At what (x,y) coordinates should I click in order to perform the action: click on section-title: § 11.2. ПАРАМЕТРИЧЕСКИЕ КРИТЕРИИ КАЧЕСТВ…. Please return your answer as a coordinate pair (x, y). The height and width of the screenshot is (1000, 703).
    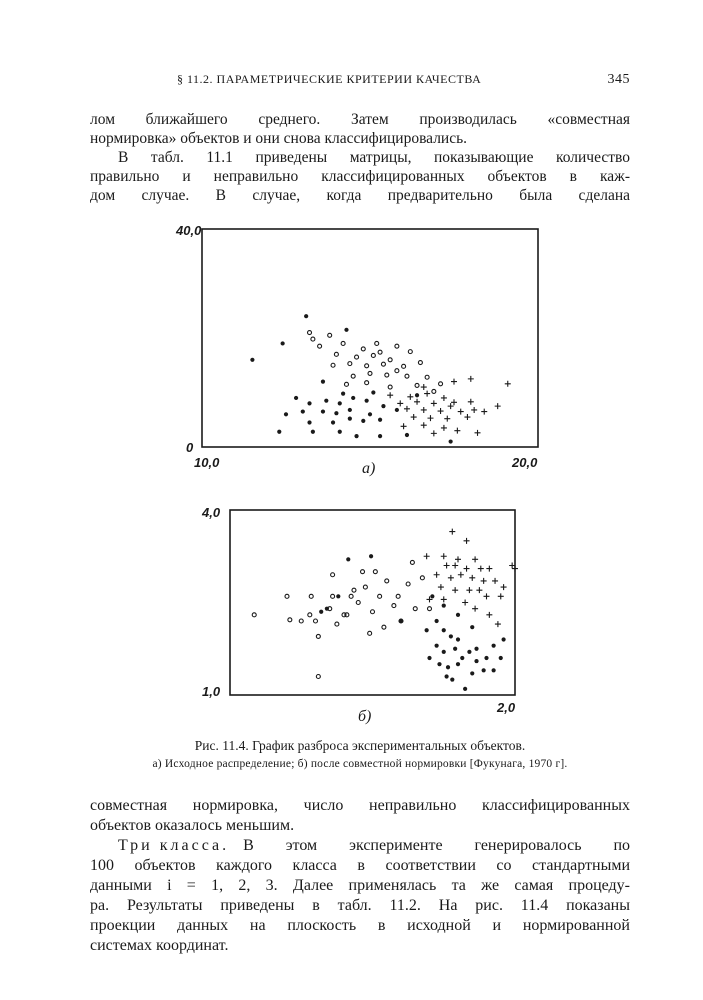
    Looking at the image, I should click on (329, 79).